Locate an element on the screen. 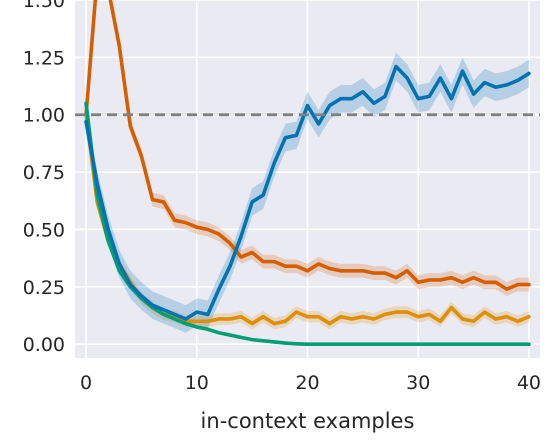 The width and height of the screenshot is (548, 443). y-tick-label: 0.00 is located at coordinates (44, 345).